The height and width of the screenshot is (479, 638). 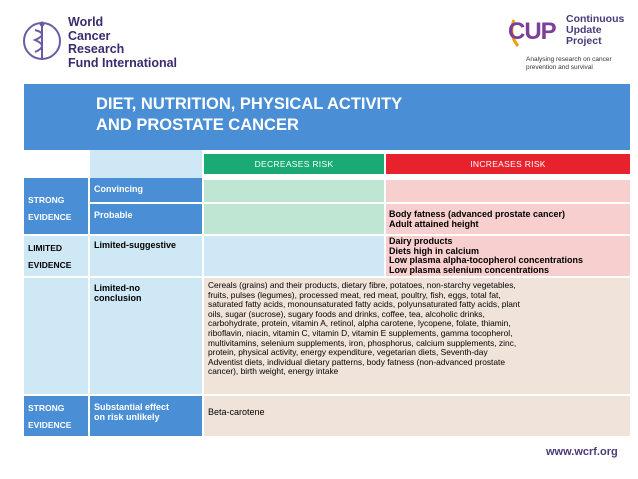 I want to click on header-increases-risk: INCREASES RISK, so click(x=508, y=164).